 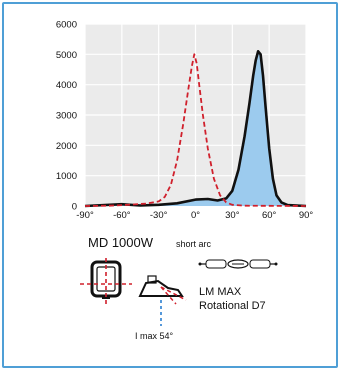 What do you see at coordinates (85, 215) in the screenshot?
I see `x-tick-label: -90°` at bounding box center [85, 215].